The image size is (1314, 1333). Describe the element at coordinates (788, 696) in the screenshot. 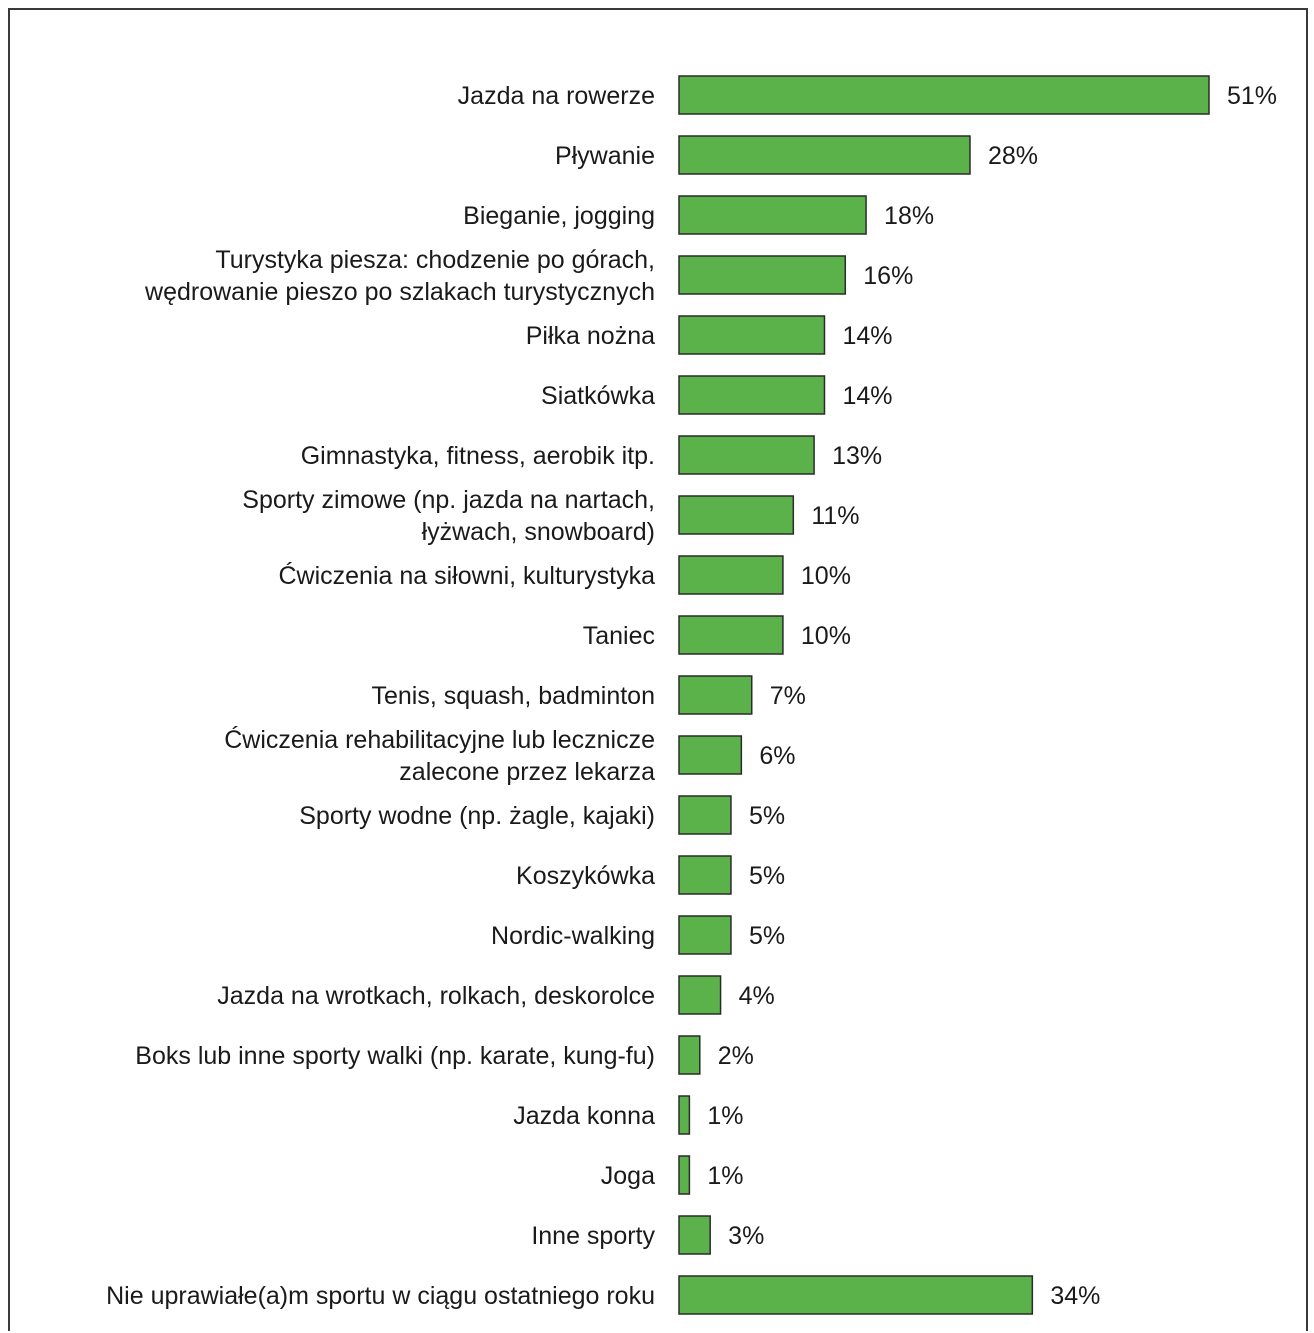

I see `data-label: 7%` at that location.